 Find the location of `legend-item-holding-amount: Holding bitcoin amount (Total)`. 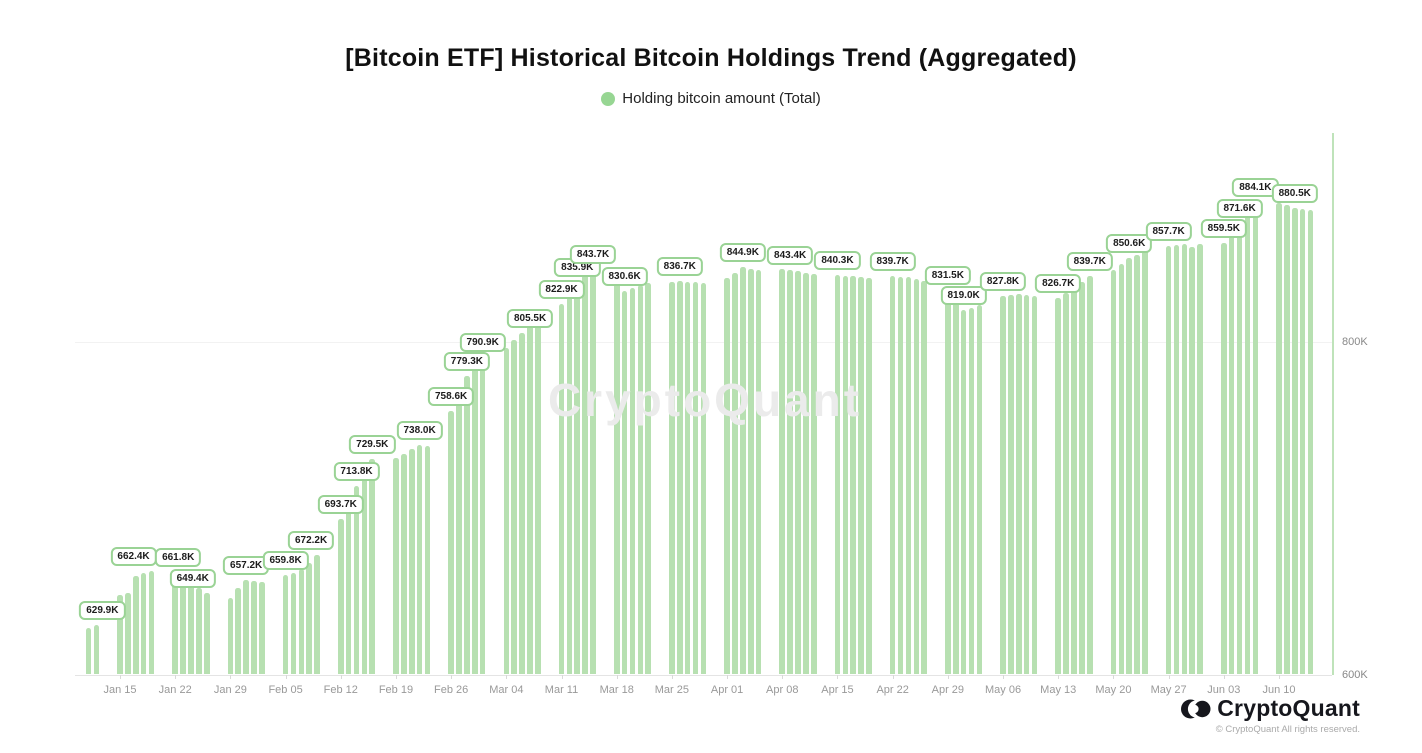

legend-item-holding-amount: Holding bitcoin amount (Total) is located at coordinates (711, 98).